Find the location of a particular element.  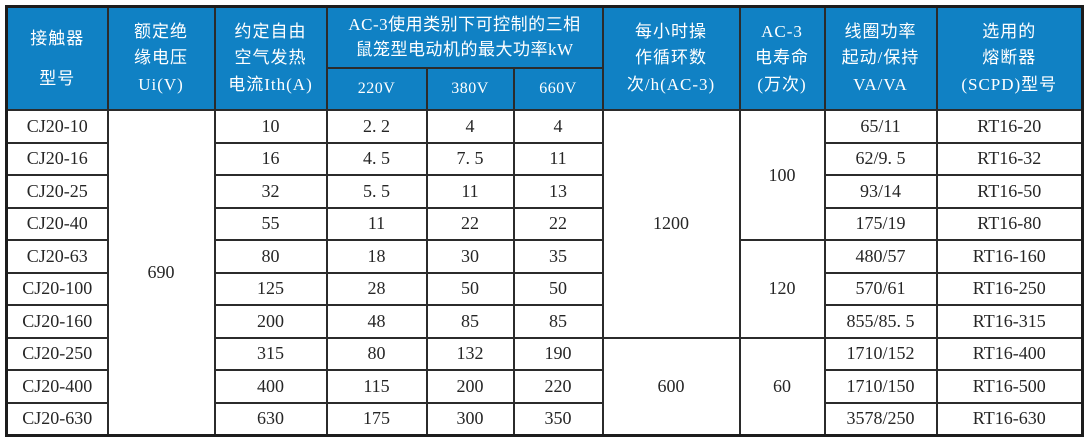

cell-model: CJ20-25 is located at coordinates (57, 191).